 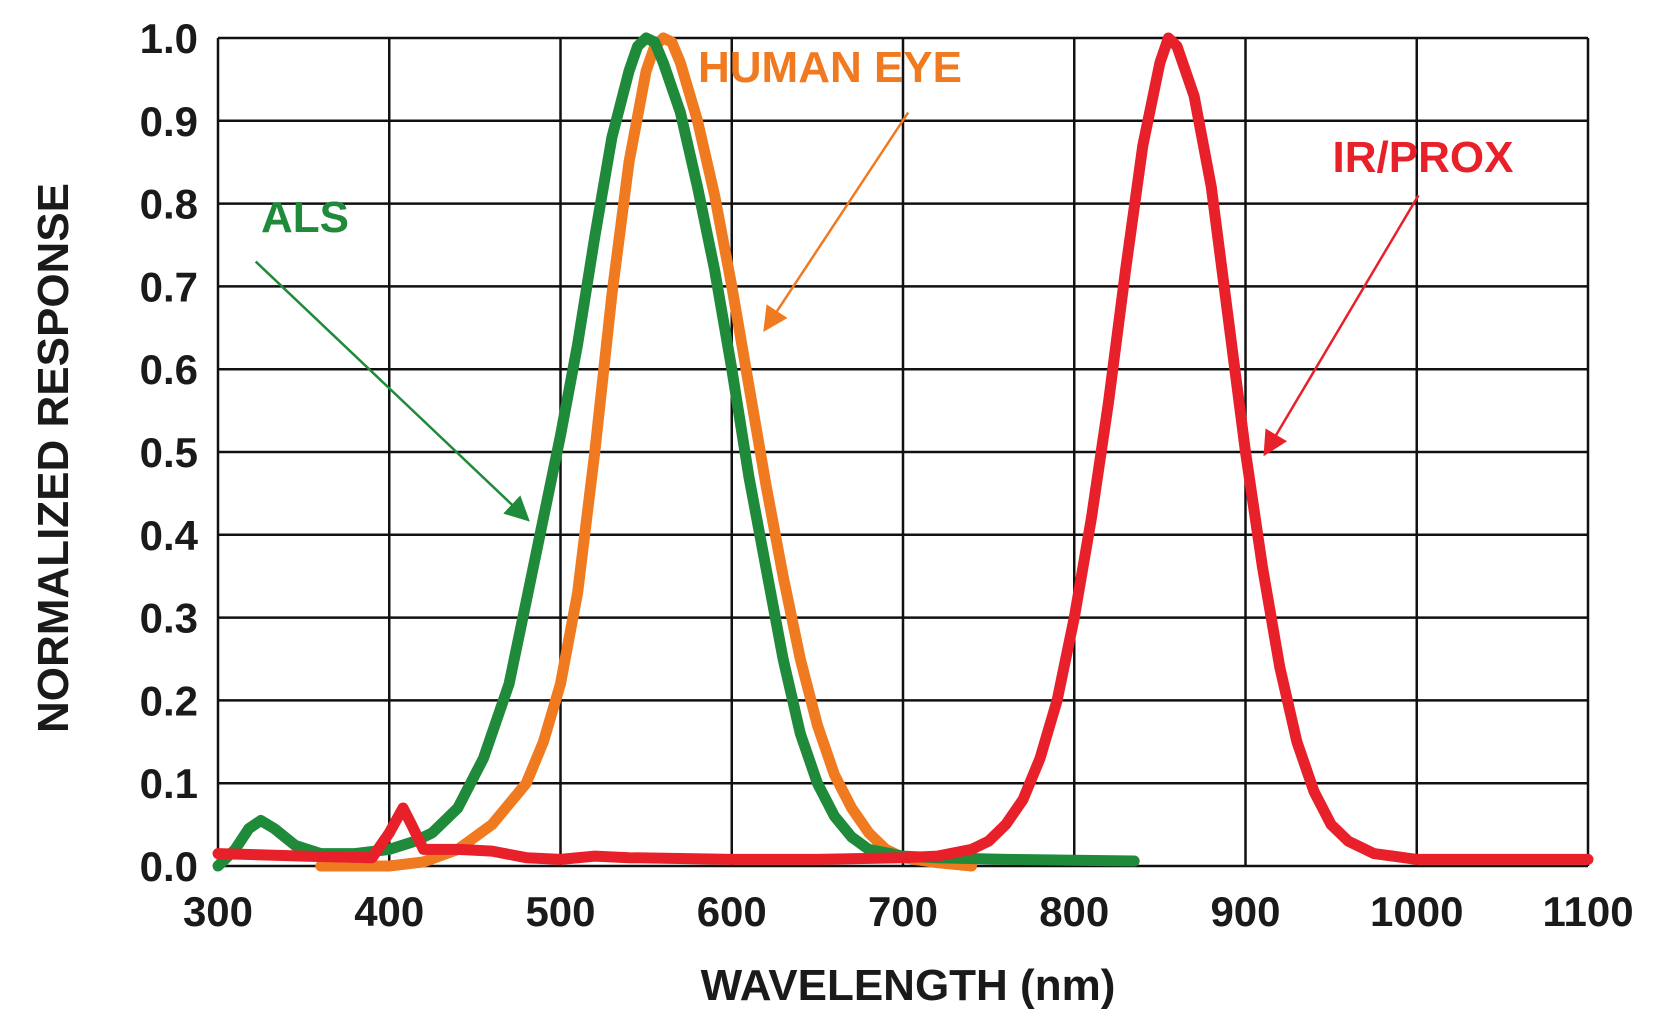 What do you see at coordinates (903, 911) in the screenshot?
I see `x-tick-label: 700` at bounding box center [903, 911].